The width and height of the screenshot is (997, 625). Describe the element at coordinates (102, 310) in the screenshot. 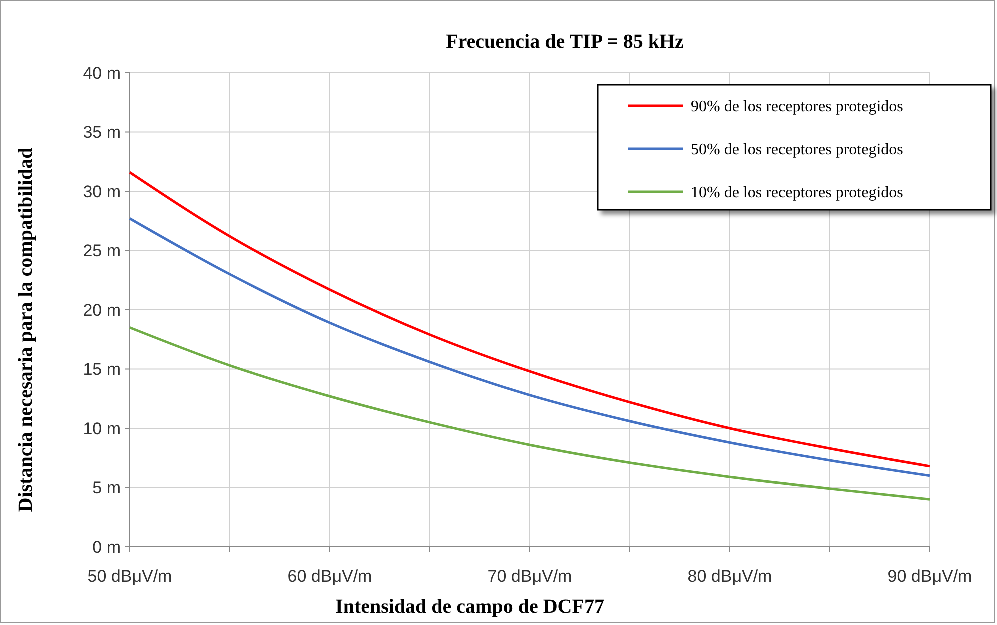

I see `y-tick-label: 20 m` at that location.